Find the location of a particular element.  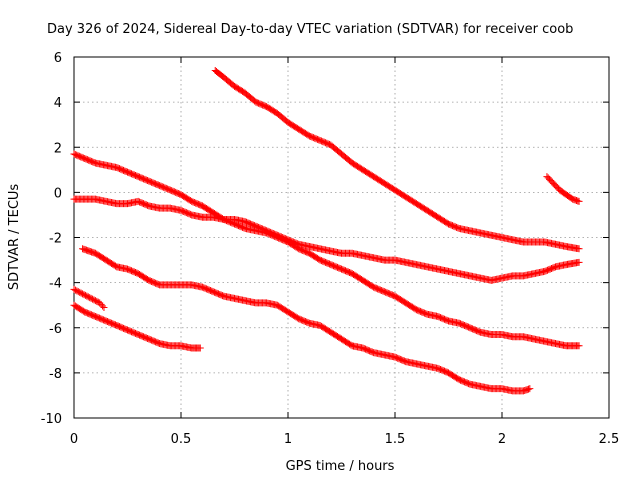

series-sat-f is located at coordinates (137, 326).